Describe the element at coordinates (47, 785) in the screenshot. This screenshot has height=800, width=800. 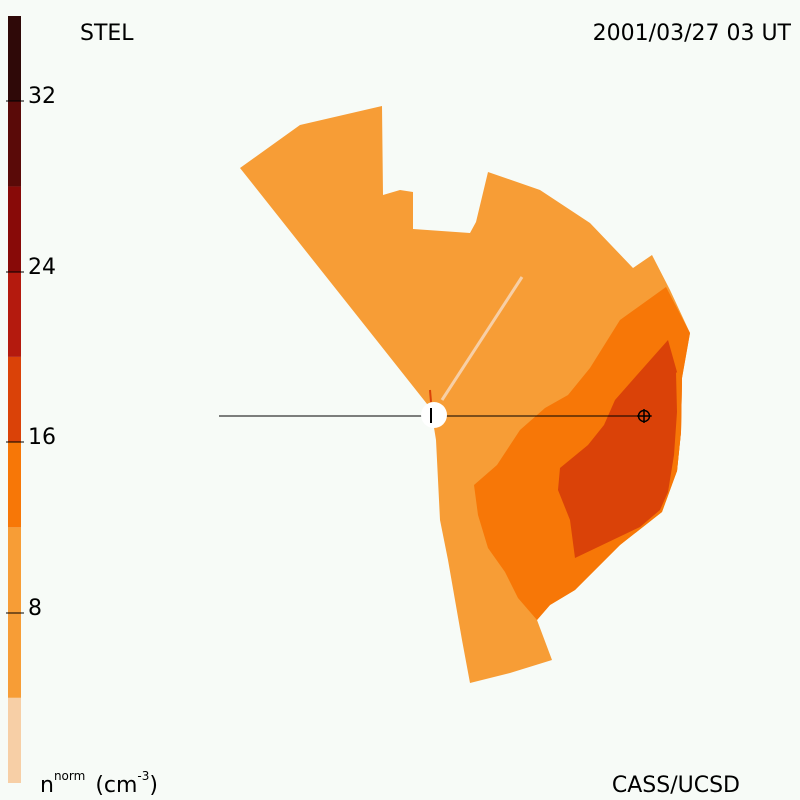
I see `quantity-base: n` at that location.